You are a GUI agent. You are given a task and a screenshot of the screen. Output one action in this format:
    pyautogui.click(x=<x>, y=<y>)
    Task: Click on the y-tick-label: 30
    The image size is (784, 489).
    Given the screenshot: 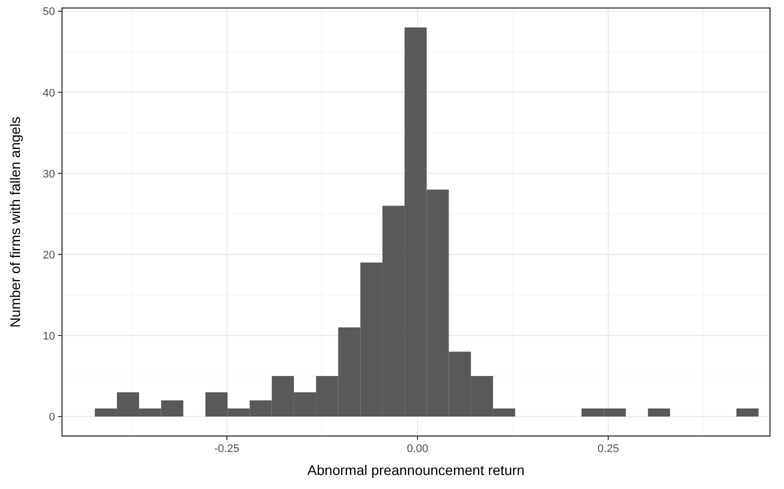 What is the action you would take?
    pyautogui.click(x=48, y=174)
    